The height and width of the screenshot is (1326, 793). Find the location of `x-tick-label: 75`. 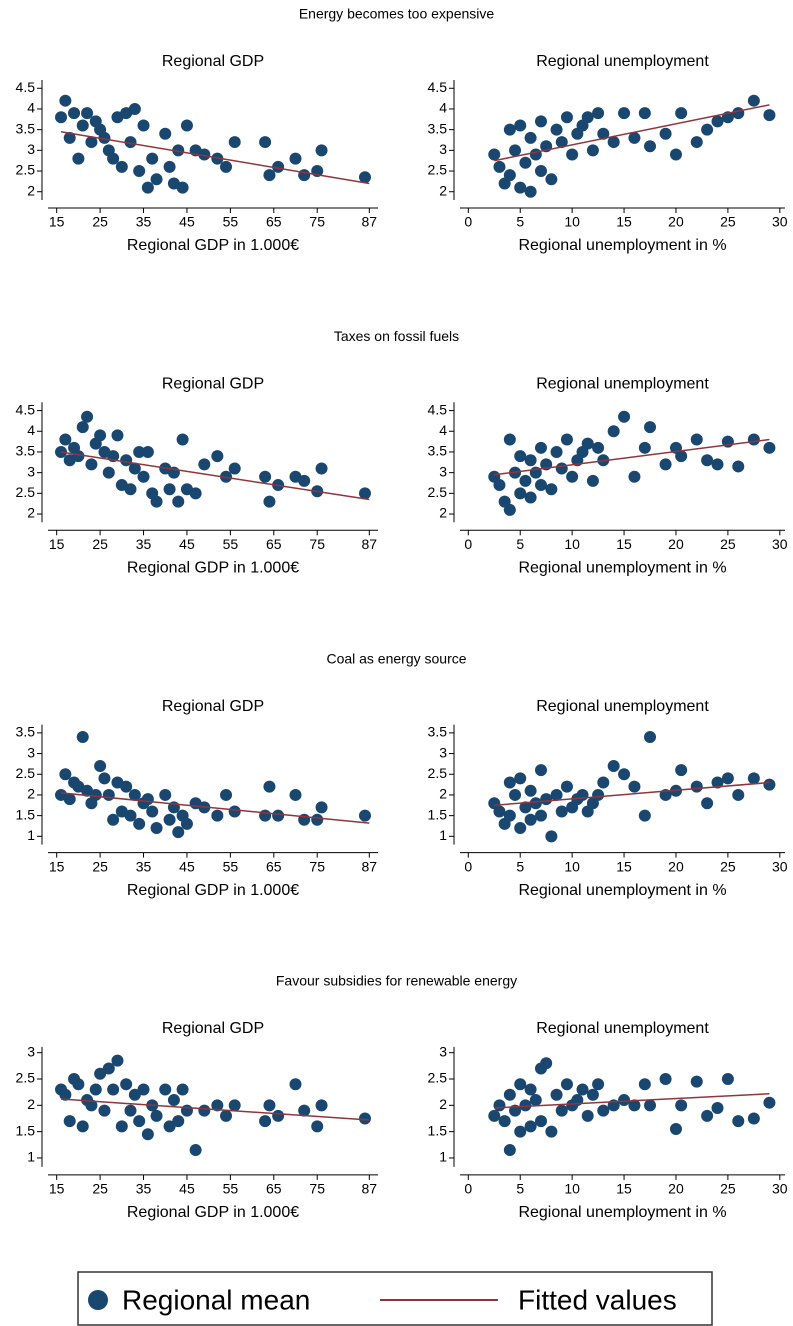

x-tick-label: 75 is located at coordinates (317, 866).